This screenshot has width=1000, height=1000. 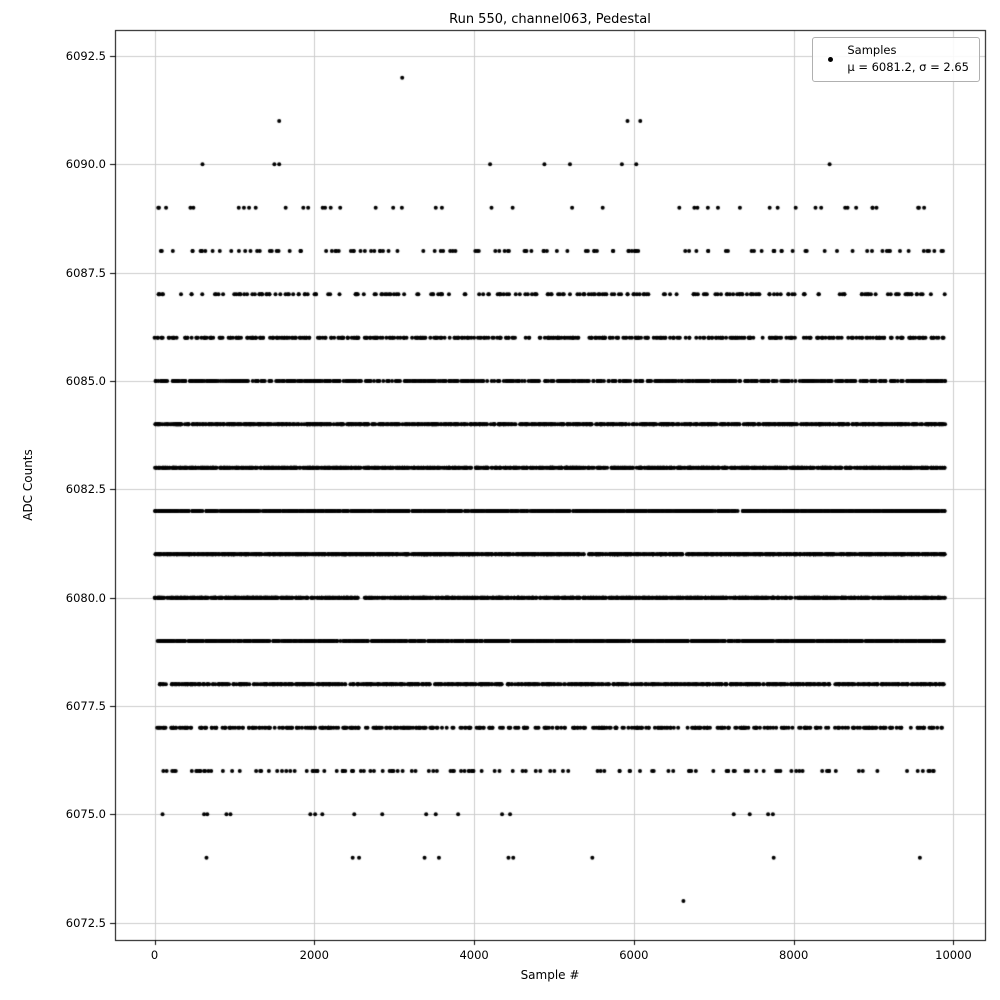 What do you see at coordinates (314, 955) in the screenshot?
I see `x-tick-label: 2000` at bounding box center [314, 955].